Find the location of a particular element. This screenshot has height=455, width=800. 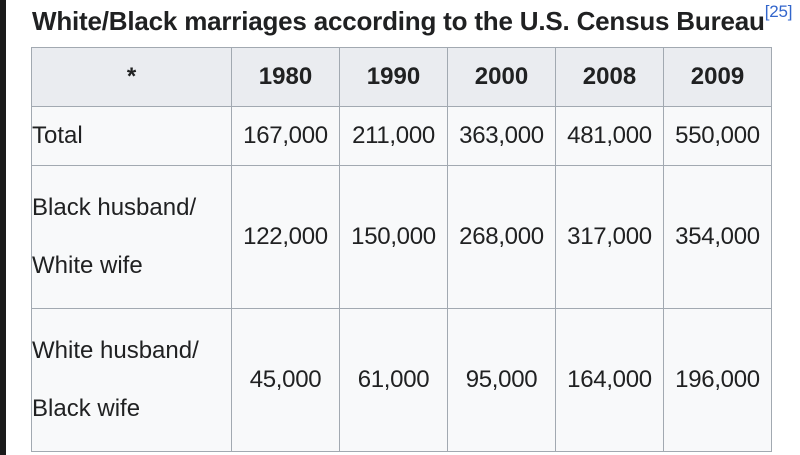

row-label-line2: White wife is located at coordinates (87, 265).